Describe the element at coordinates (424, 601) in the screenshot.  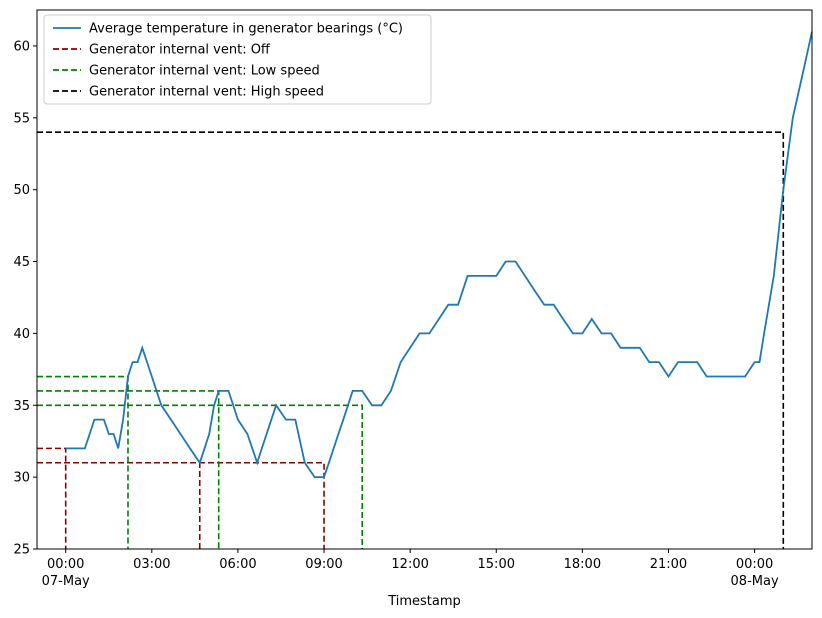
I see `x-axis-label: Timestamp` at that location.